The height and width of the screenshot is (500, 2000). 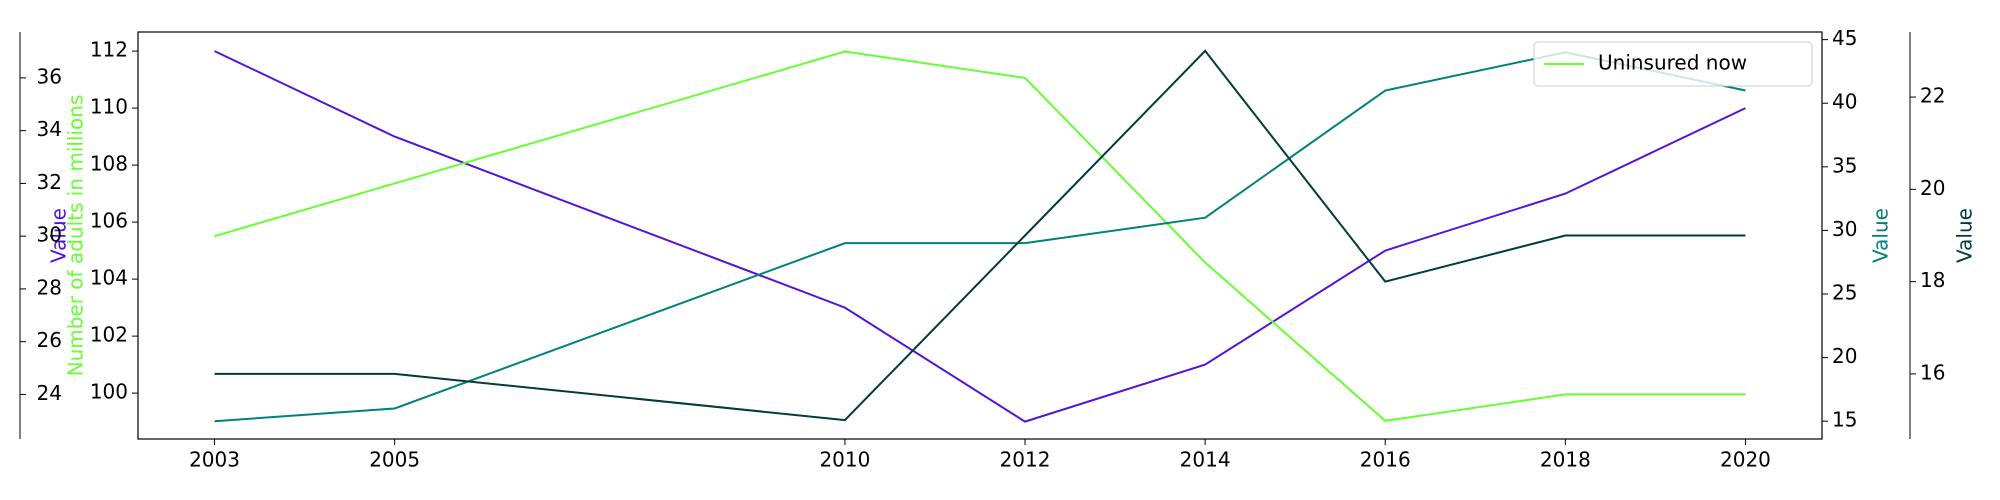 What do you see at coordinates (49, 129) in the screenshot?
I see `y-tick-label: 34` at bounding box center [49, 129].